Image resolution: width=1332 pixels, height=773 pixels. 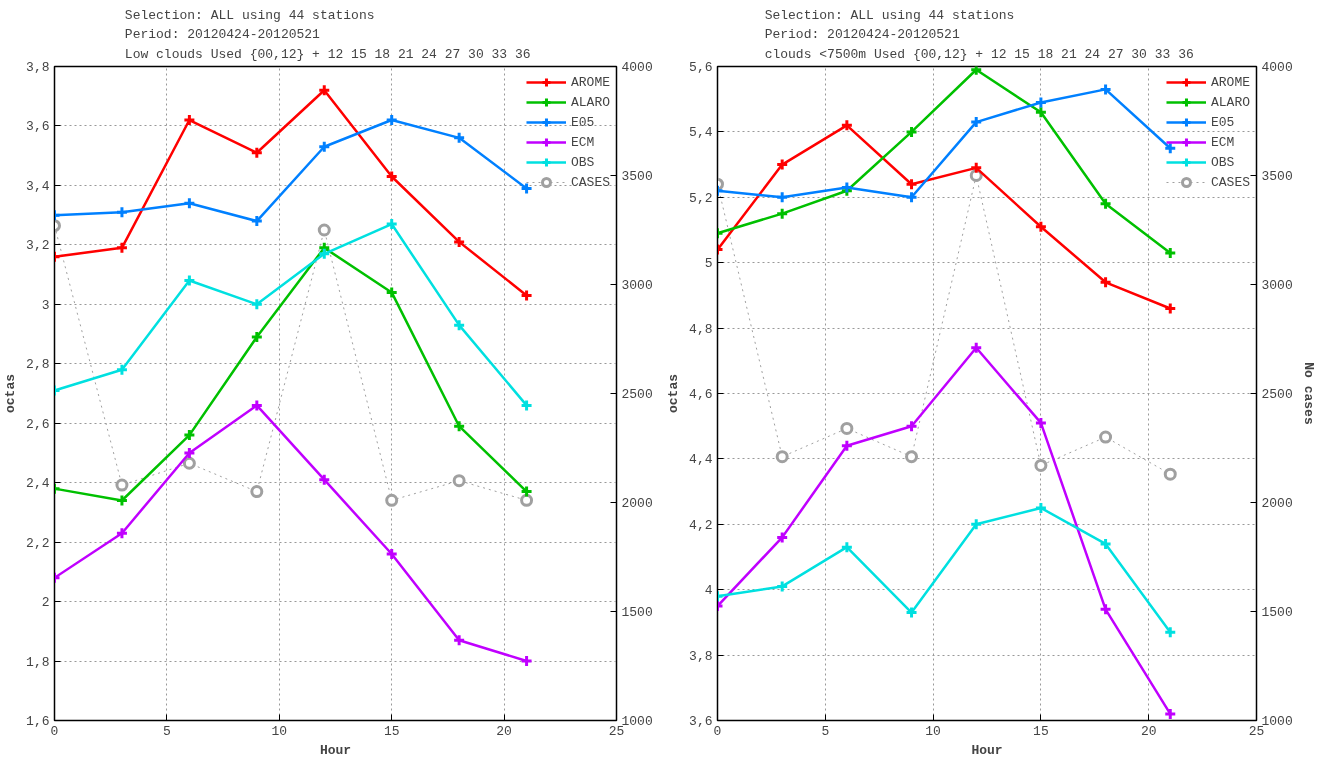 I want to click on y-tick-label: 5,4, so click(x=701, y=133).